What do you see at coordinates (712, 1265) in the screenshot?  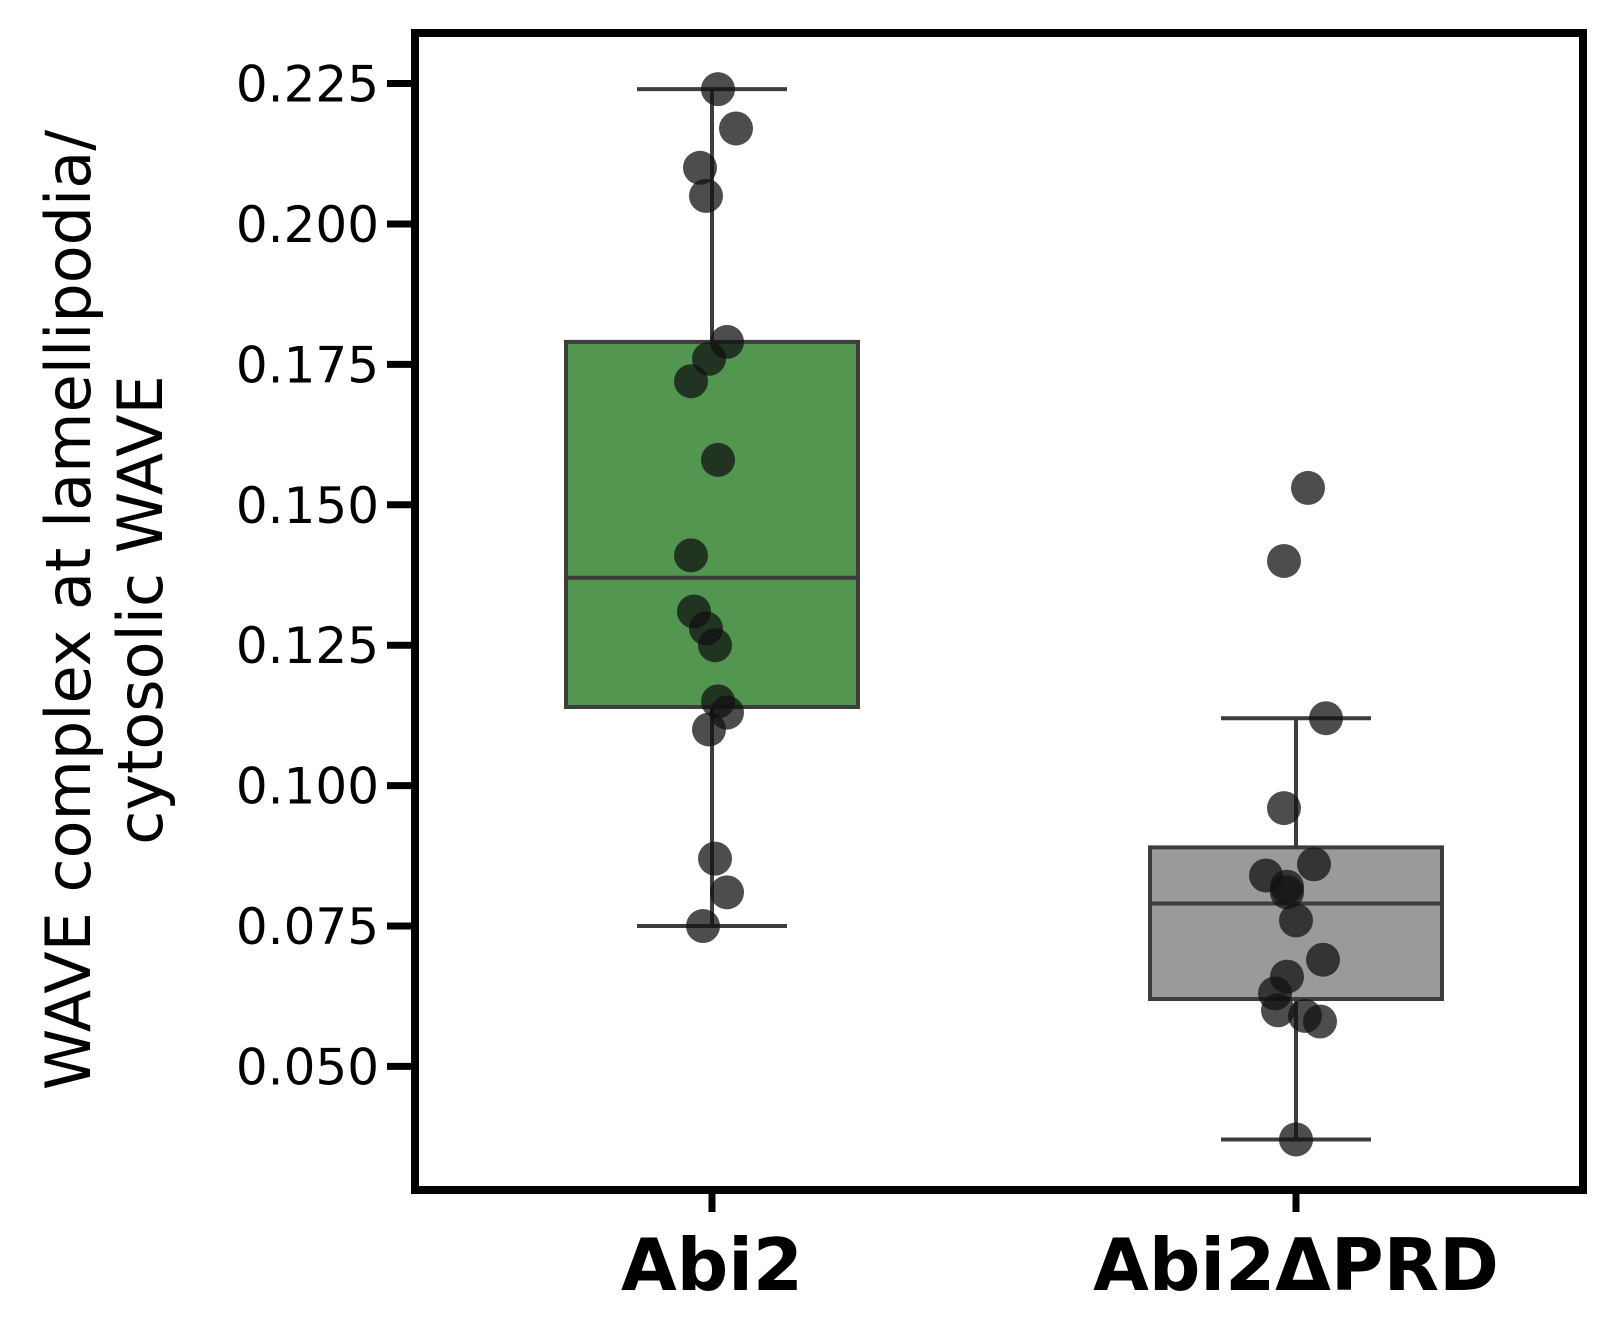 I see `x-tick-label: Abi2` at bounding box center [712, 1265].